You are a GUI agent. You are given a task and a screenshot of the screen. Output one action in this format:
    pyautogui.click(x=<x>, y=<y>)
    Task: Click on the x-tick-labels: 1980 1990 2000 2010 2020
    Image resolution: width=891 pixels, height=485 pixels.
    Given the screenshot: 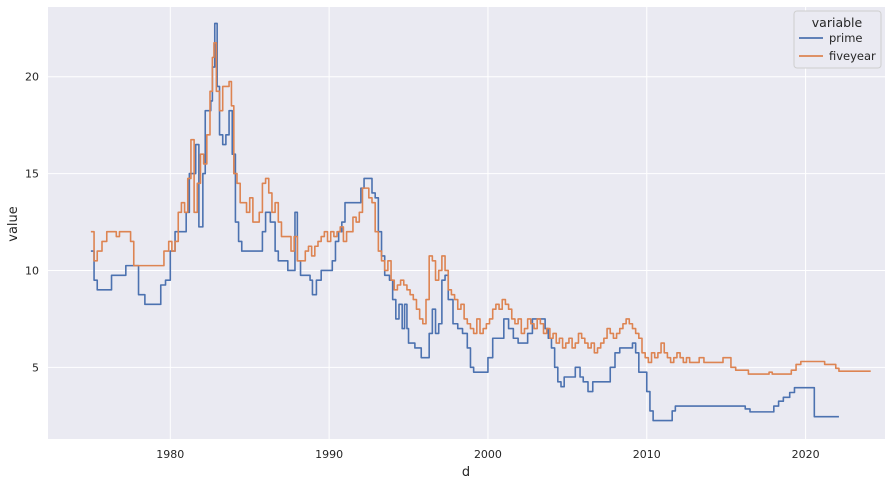 What is the action you would take?
    pyautogui.click(x=487, y=454)
    